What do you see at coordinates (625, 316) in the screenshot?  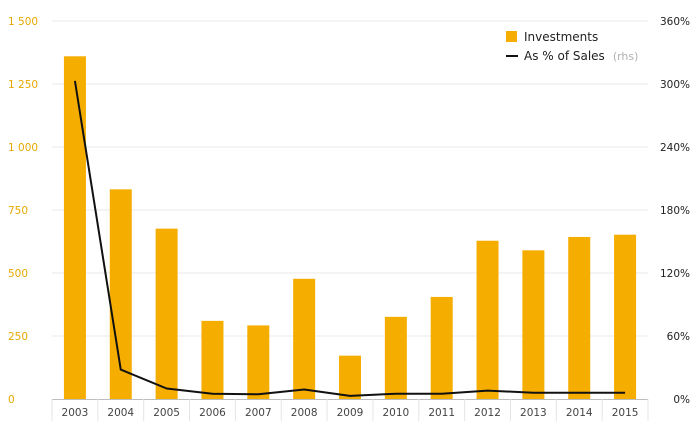 I see `bar-2015` at bounding box center [625, 316].